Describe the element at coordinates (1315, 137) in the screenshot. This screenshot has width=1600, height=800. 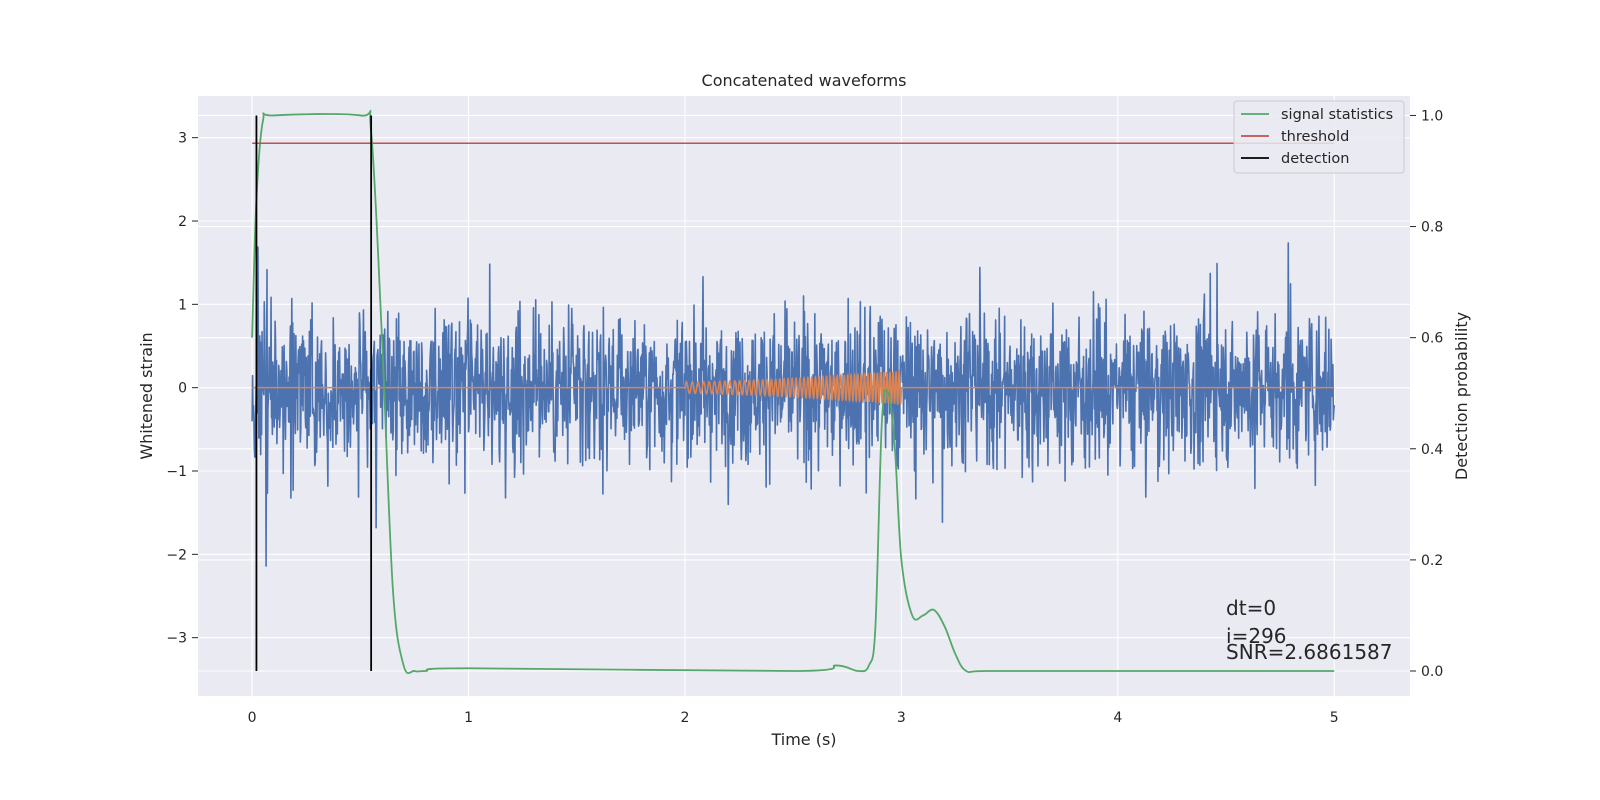
I see `legend-label: threshold` at that location.